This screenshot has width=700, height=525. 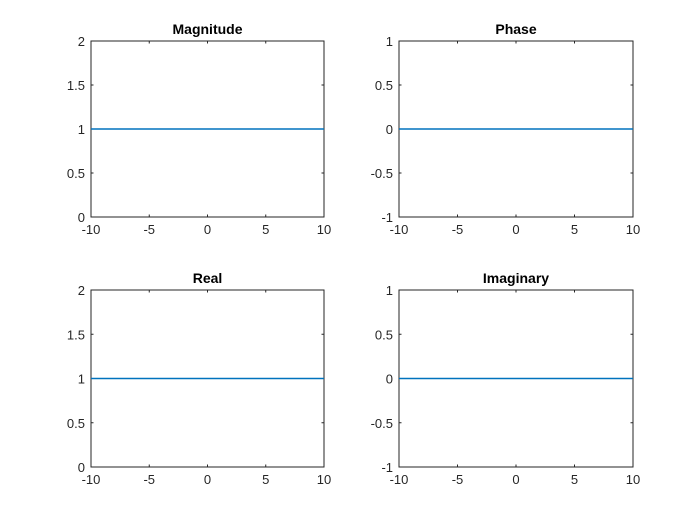 What do you see at coordinates (76, 423) in the screenshot?
I see `real-y-tick-label: 0.5` at bounding box center [76, 423].